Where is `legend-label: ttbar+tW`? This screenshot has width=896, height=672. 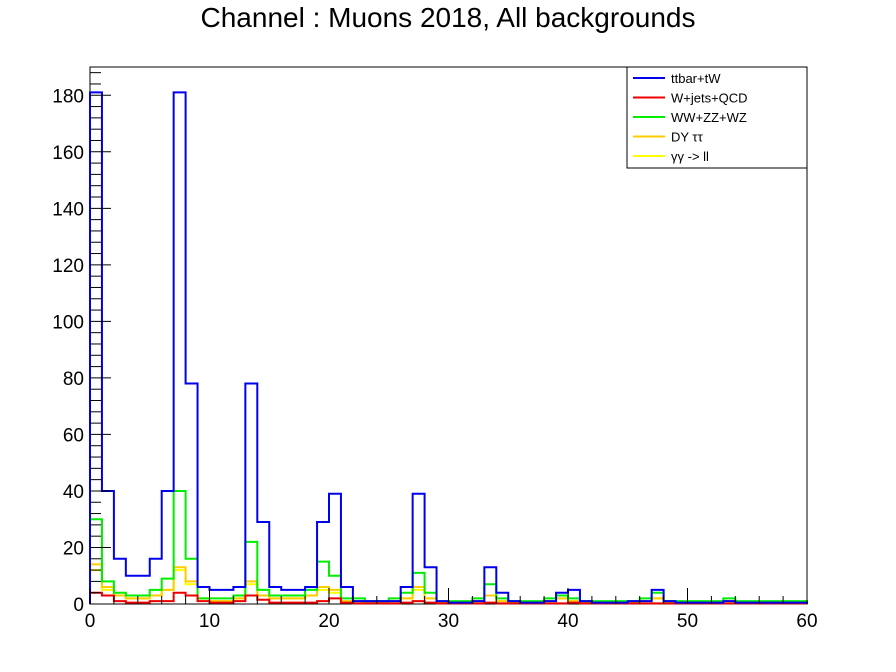
legend-label: ttbar+tW is located at coordinates (696, 78).